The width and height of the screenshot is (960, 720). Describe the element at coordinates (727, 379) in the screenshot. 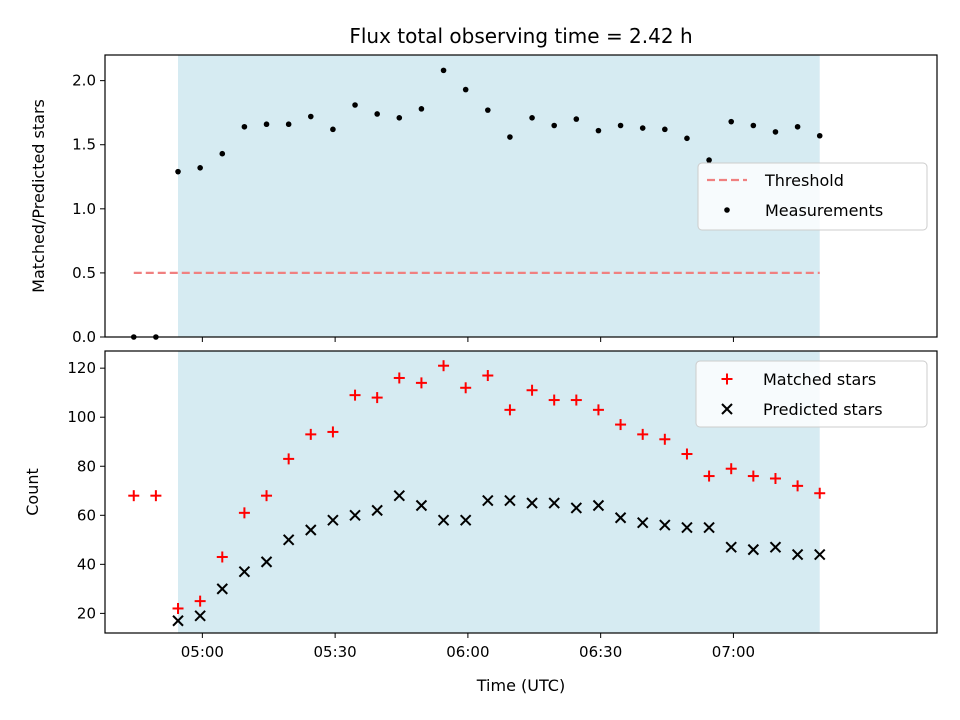

I see `legend-matched-marker` at that location.